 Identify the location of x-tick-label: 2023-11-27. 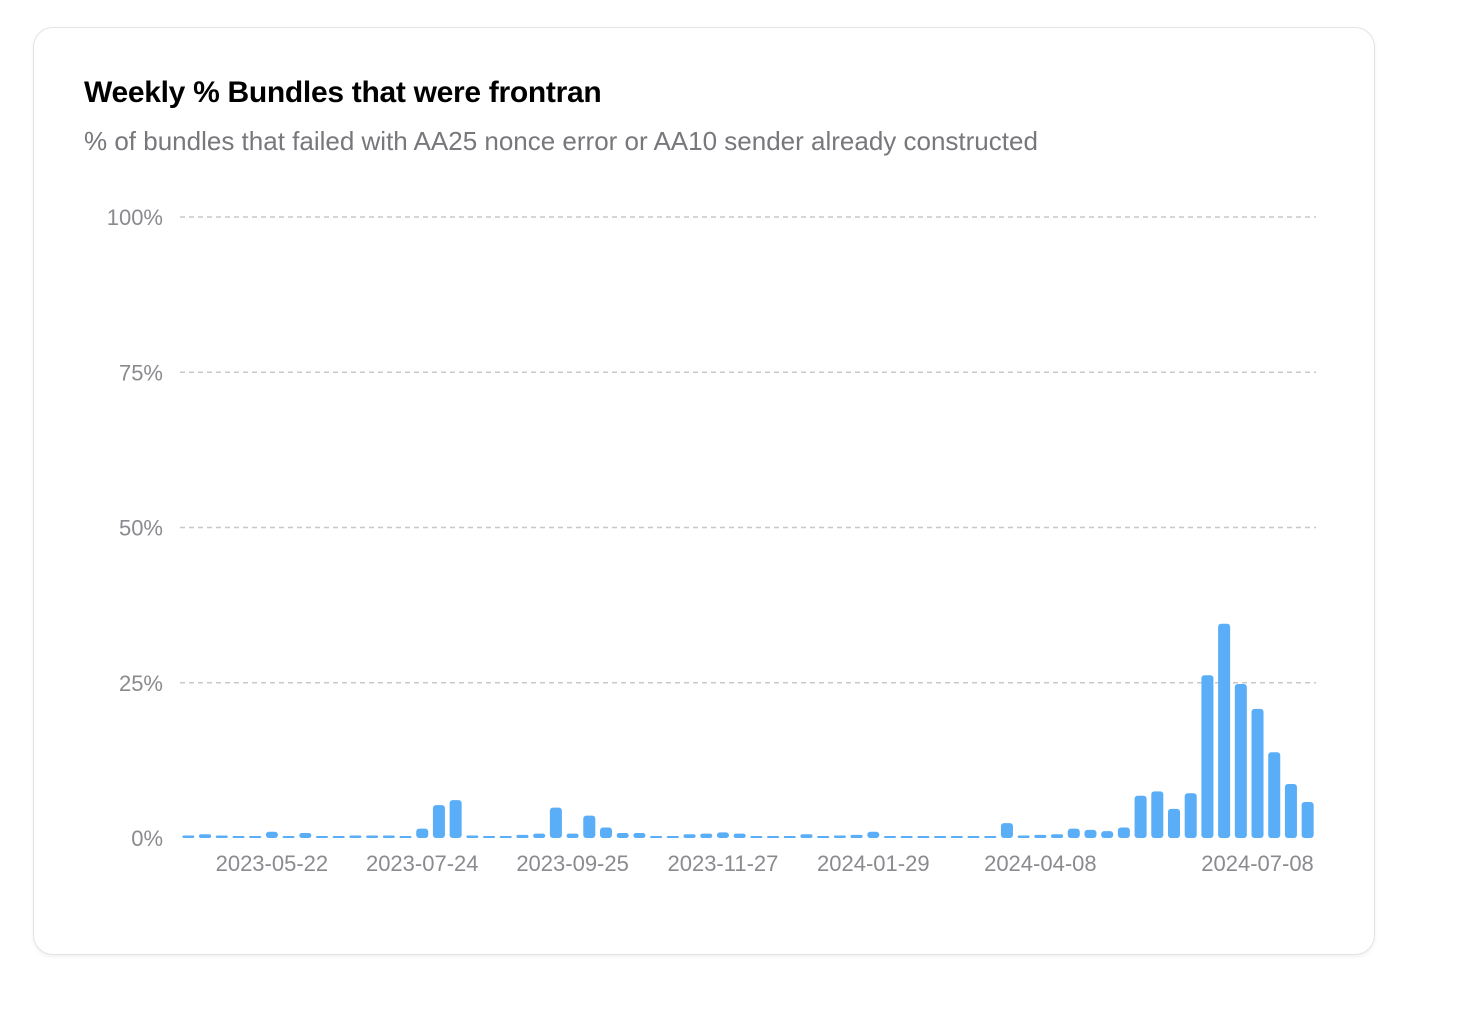
(722, 863).